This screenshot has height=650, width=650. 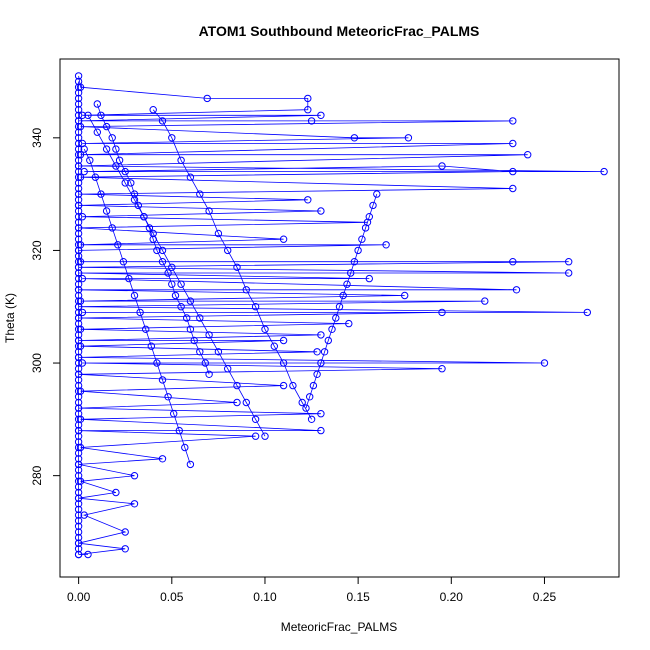 What do you see at coordinates (79, 597) in the screenshot?
I see `x-tick-label: 0.00` at bounding box center [79, 597].